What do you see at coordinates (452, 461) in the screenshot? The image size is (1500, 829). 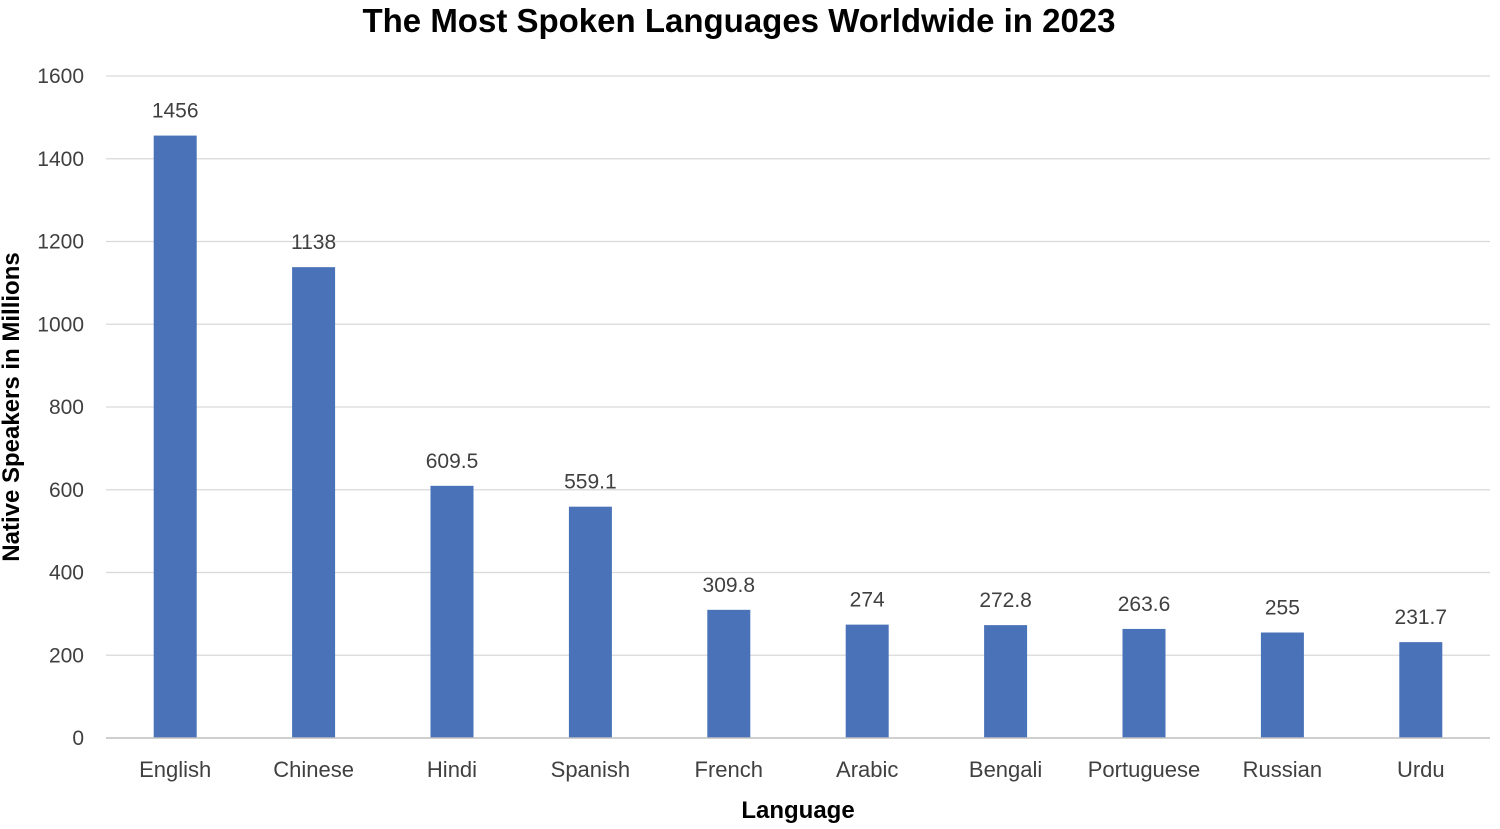 I see `data-label: 609.5` at bounding box center [452, 461].